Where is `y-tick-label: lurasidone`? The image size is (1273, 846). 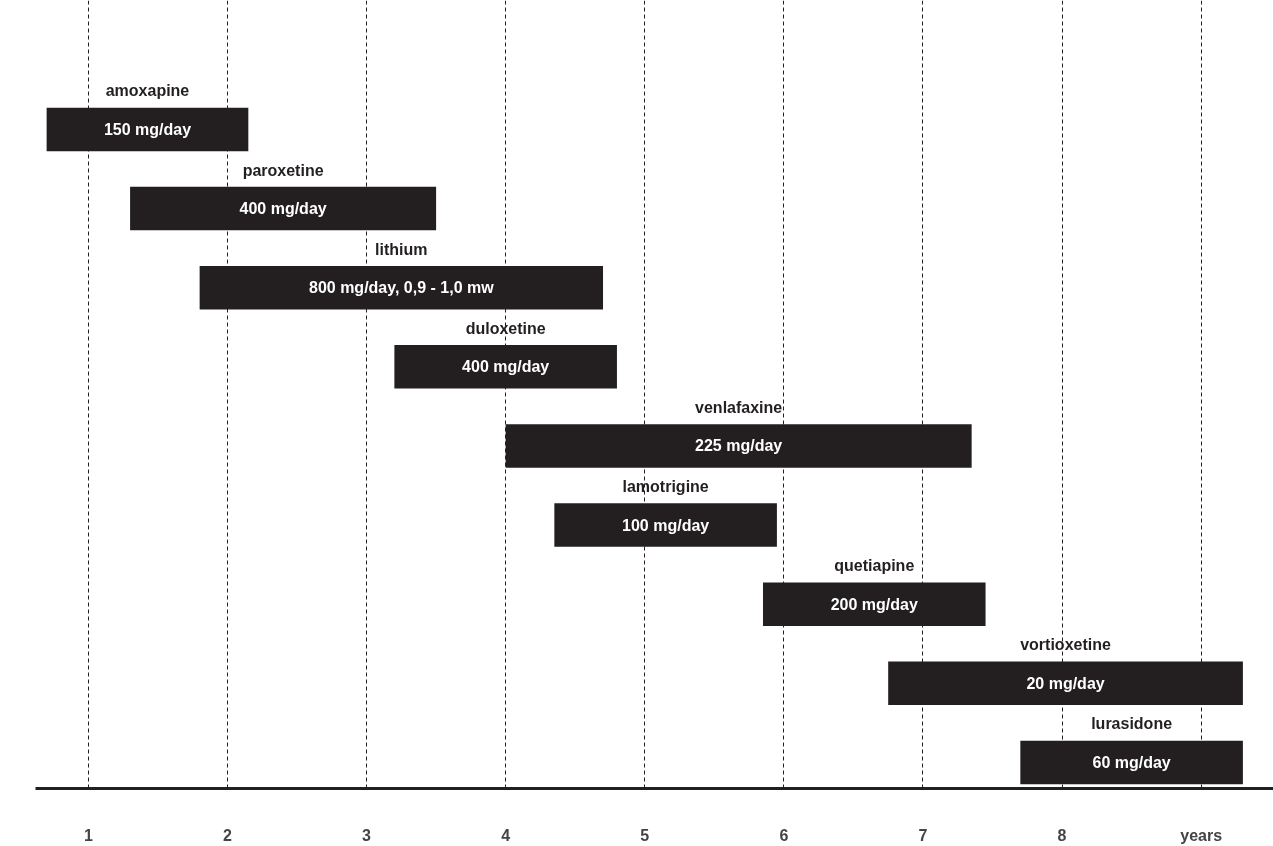 y-tick-label: lurasidone is located at coordinates (1132, 724).